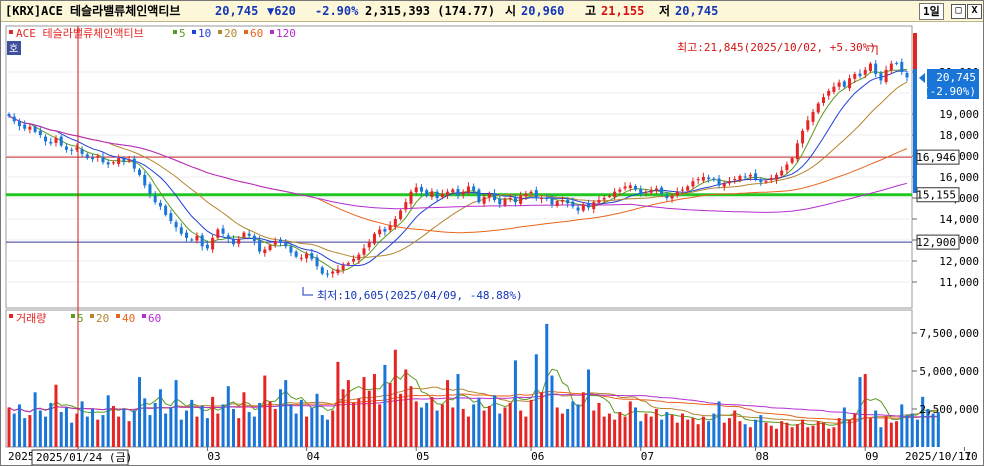 The height and width of the screenshot is (466, 984). What do you see at coordinates (647, 456) in the screenshot?
I see `x-axis-label: 07` at bounding box center [647, 456].